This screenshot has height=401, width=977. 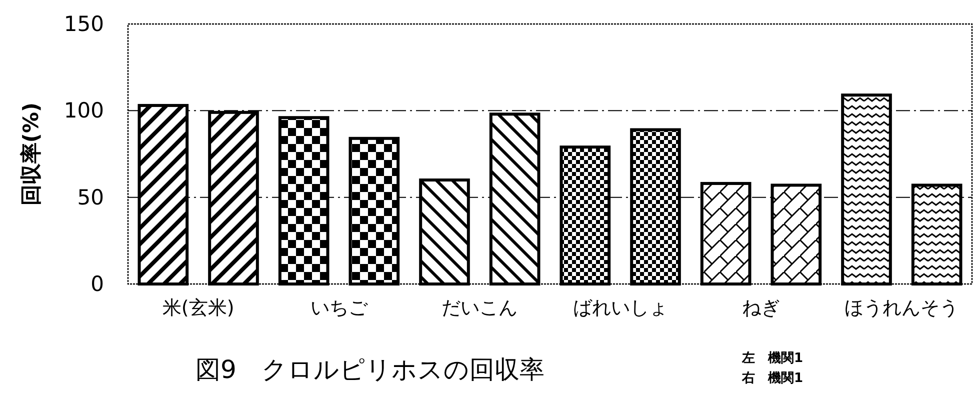 I want to click on x-tick-label: 米(玄米), so click(x=198, y=308).